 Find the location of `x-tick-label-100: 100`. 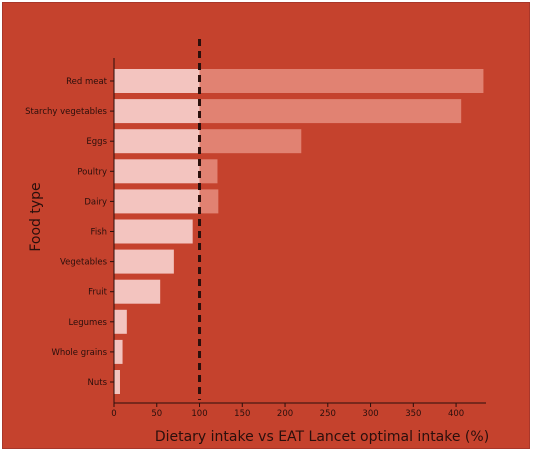

x-tick-label-100: 100 is located at coordinates (199, 414).